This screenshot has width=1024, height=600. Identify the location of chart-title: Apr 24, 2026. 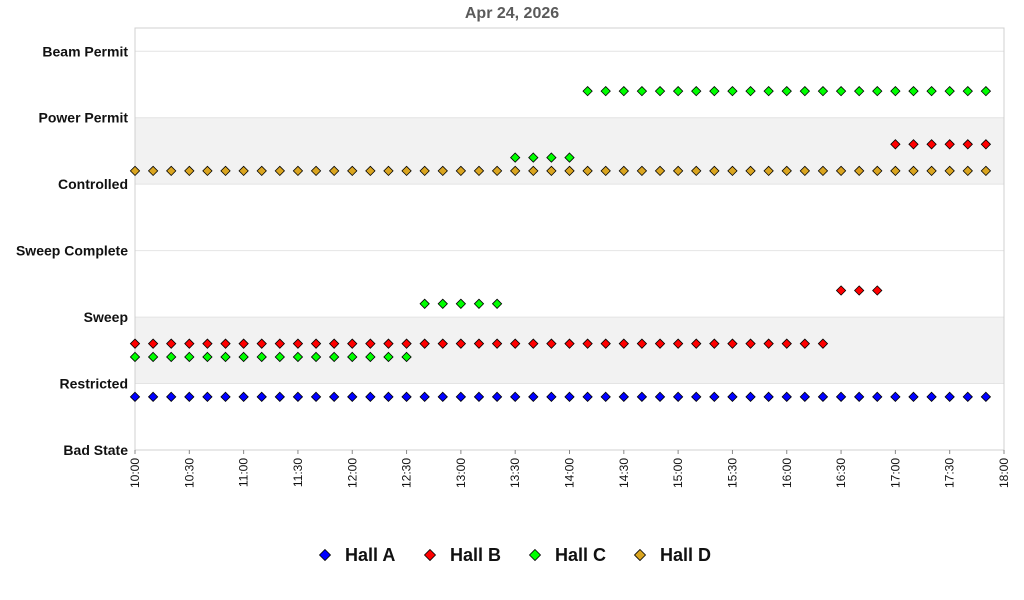
(512, 13).